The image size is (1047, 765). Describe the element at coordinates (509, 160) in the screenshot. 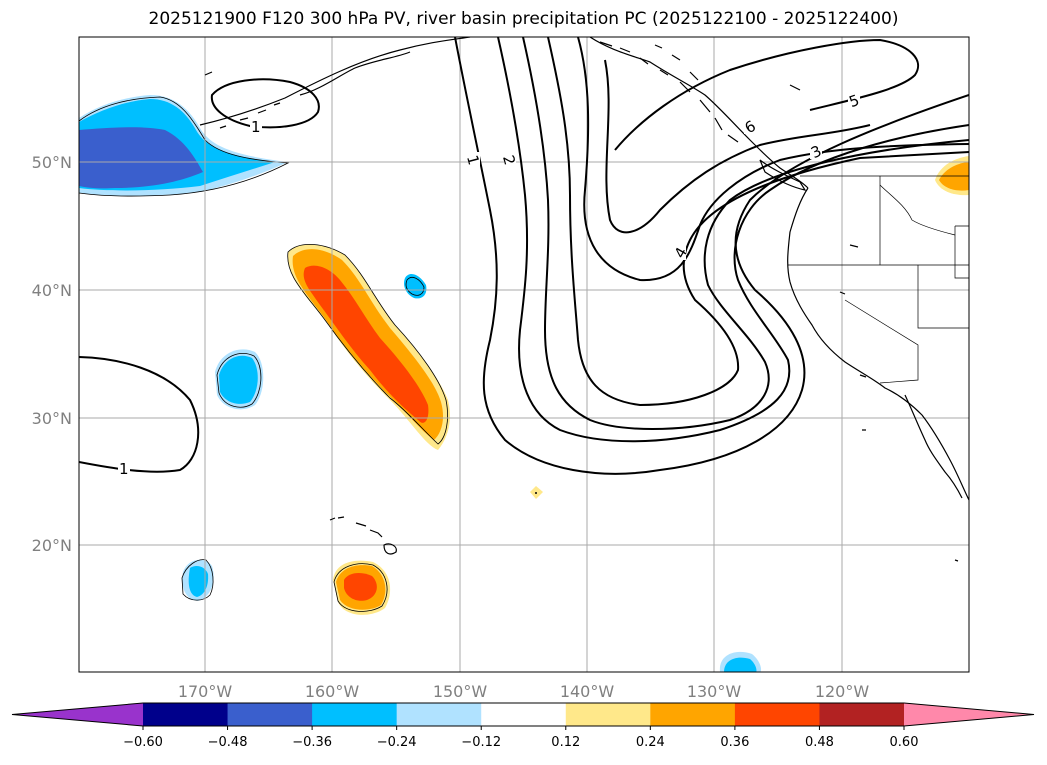

I see `contour-label-pv2: 2` at that location.